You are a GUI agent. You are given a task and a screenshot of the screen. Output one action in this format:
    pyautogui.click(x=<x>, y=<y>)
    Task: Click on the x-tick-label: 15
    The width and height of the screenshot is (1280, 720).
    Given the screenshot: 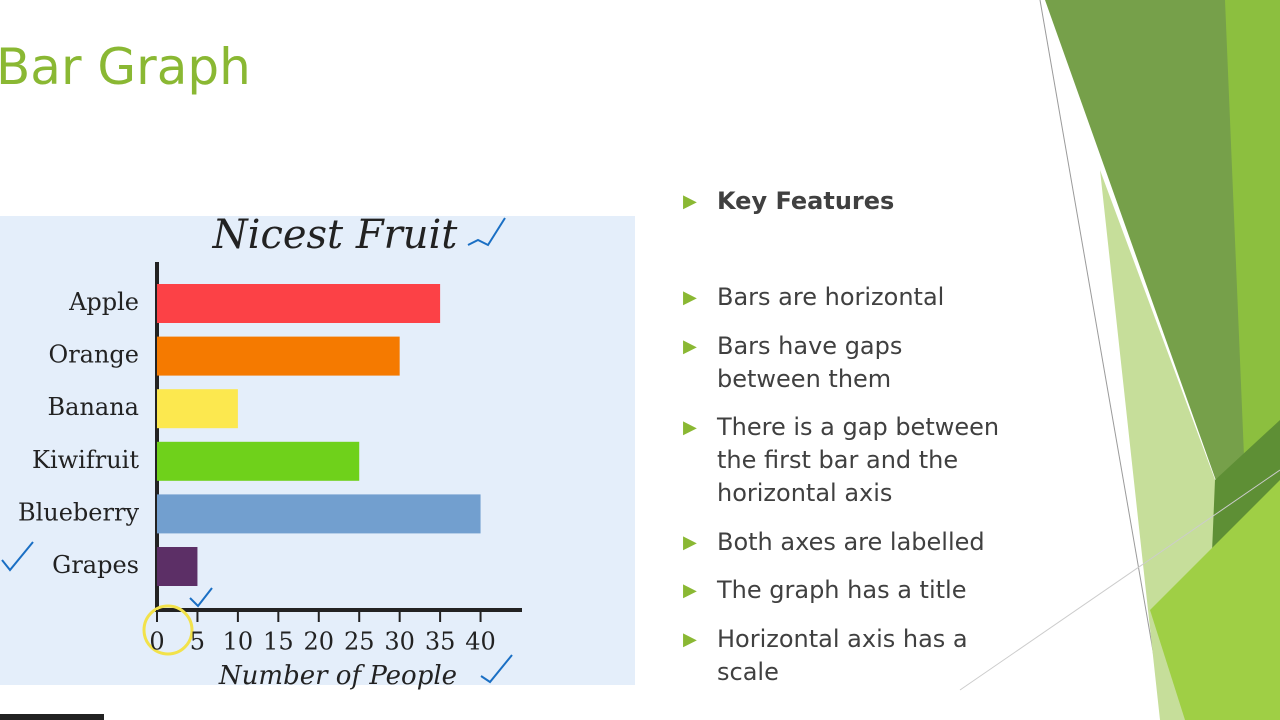 What is the action you would take?
    pyautogui.click(x=278, y=642)
    